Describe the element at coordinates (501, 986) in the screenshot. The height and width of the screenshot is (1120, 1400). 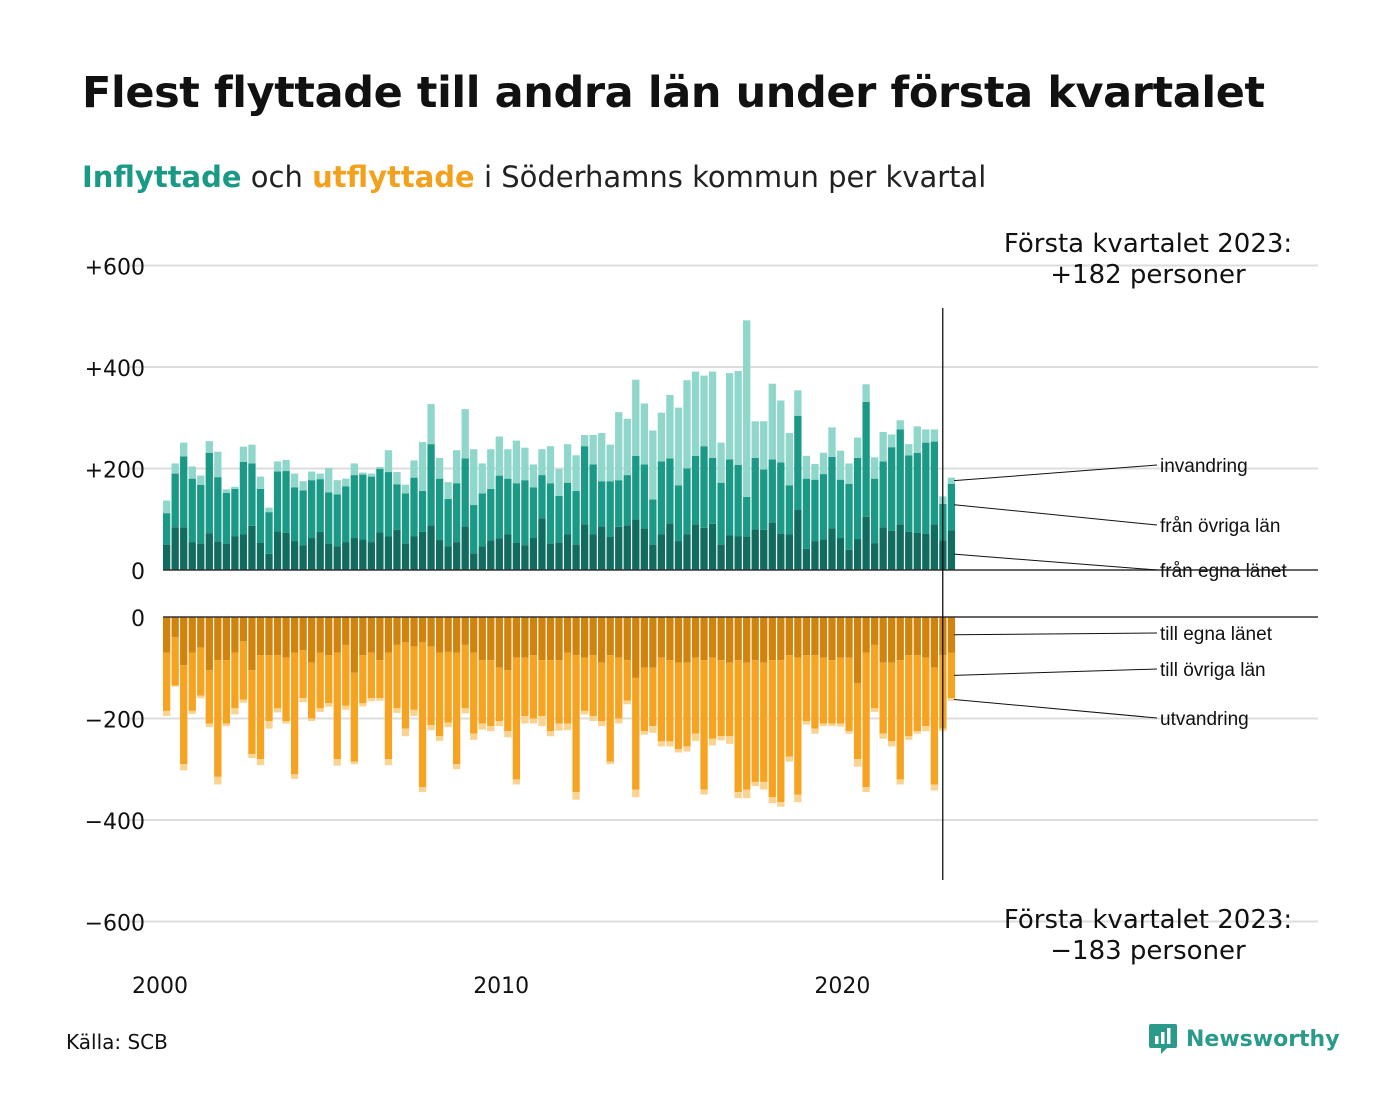
I see `x-tick-label: 2010` at that location.